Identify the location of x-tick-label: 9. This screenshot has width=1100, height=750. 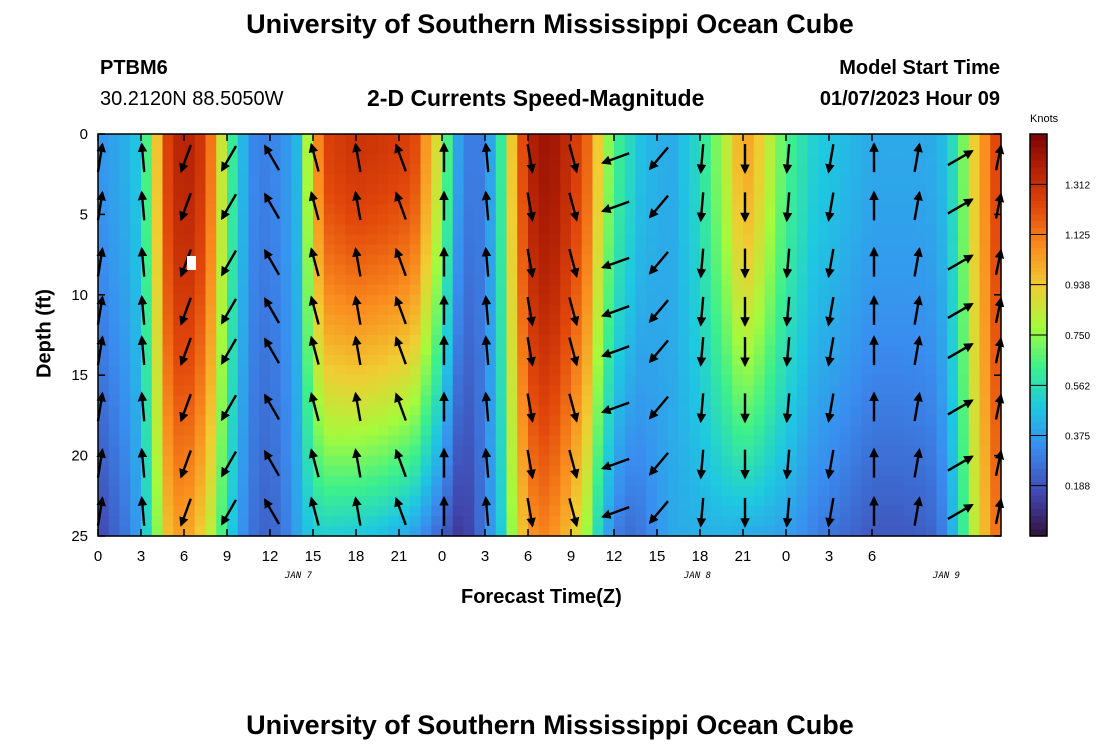
(227, 556).